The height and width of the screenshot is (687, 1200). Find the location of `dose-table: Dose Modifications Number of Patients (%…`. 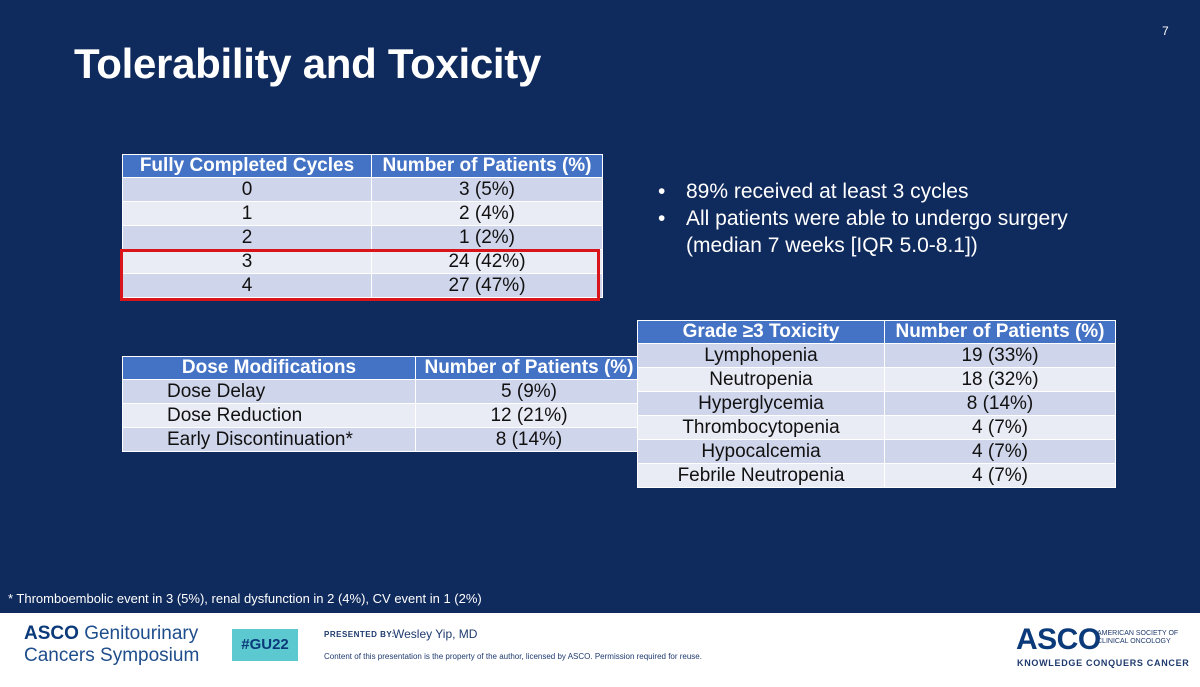

dose-table: Dose Modifications Number of Patients (%… is located at coordinates (382, 404).